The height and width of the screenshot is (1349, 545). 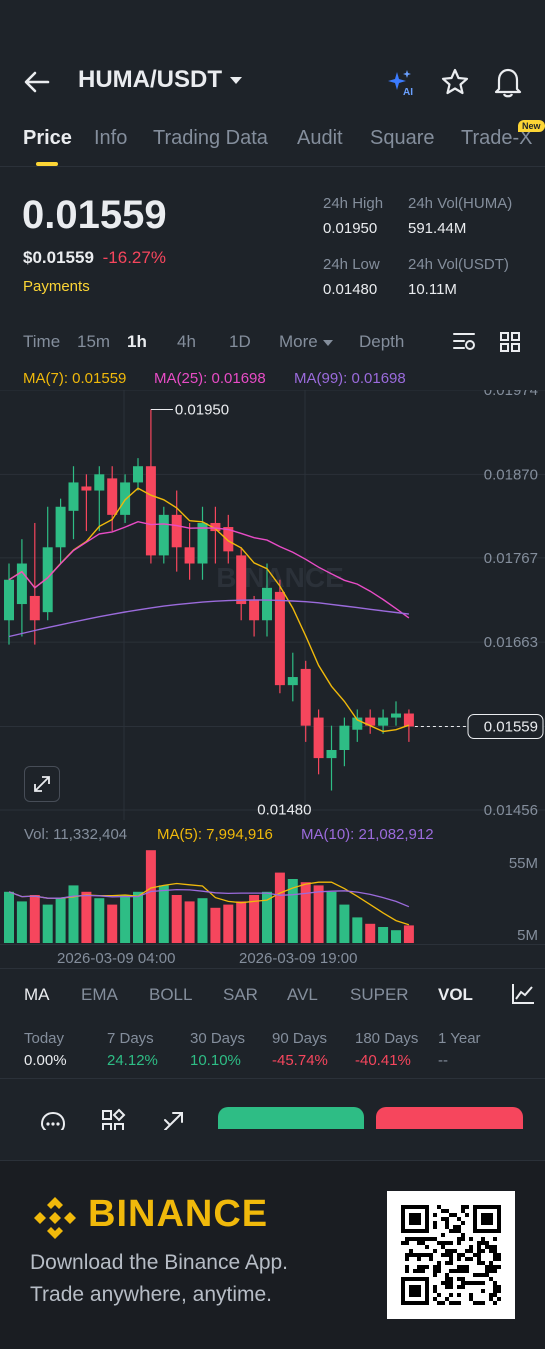 I want to click on timeframe-more: More, so click(x=306, y=342).